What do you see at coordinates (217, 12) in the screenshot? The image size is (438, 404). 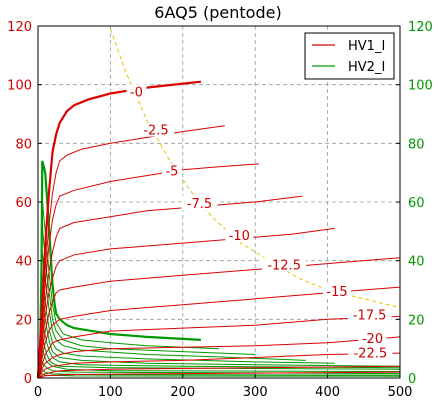 I see `chart-title: 6AQ5 (pentode)` at bounding box center [217, 12].